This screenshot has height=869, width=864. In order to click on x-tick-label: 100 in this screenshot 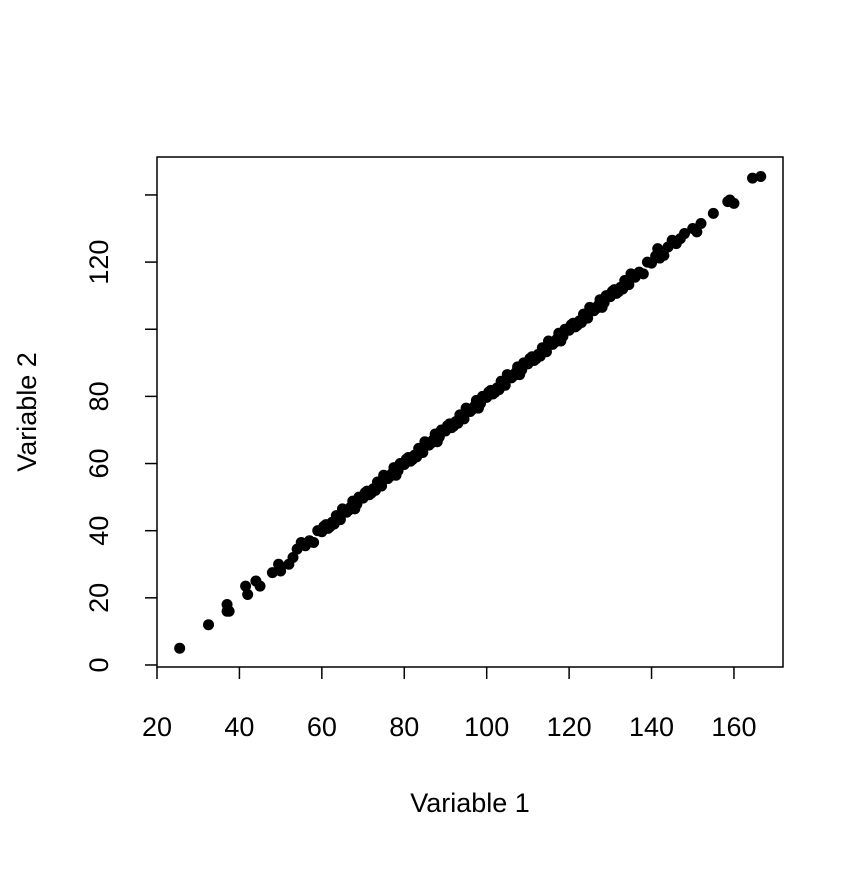, I will do `click(486, 727)`.